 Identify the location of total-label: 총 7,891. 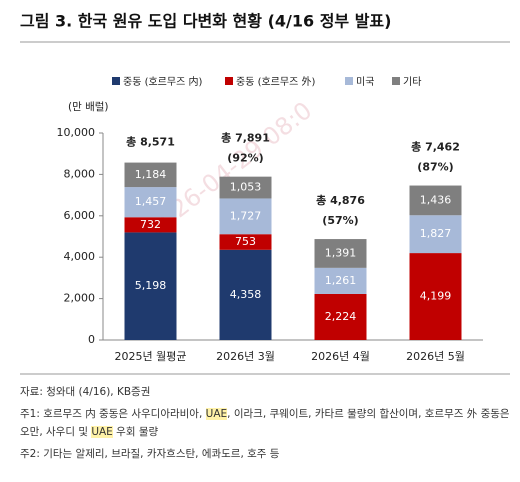
(245, 138).